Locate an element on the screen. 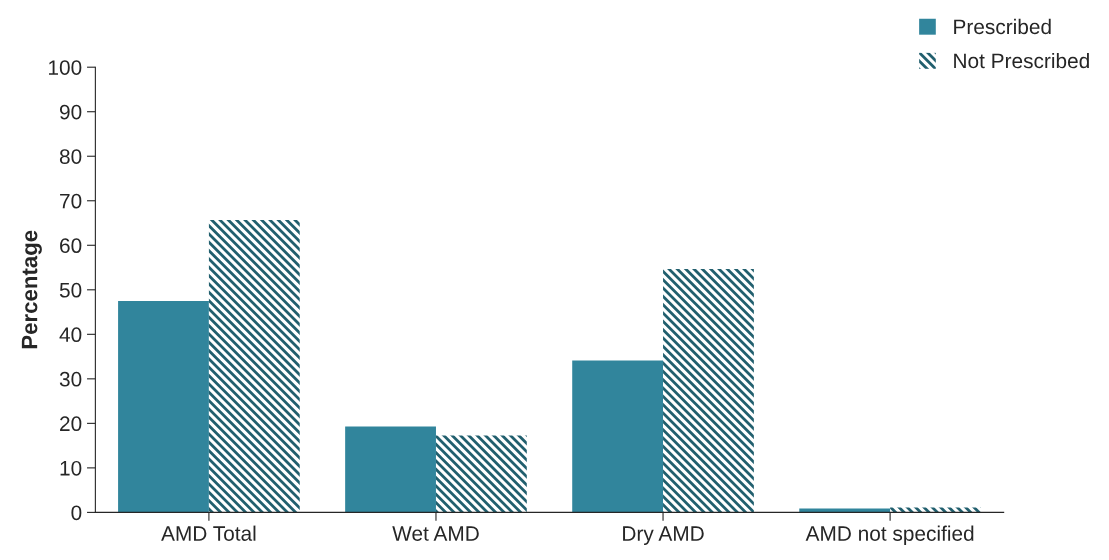 The image size is (1109, 560). y-tick-label: 90 is located at coordinates (70, 112).